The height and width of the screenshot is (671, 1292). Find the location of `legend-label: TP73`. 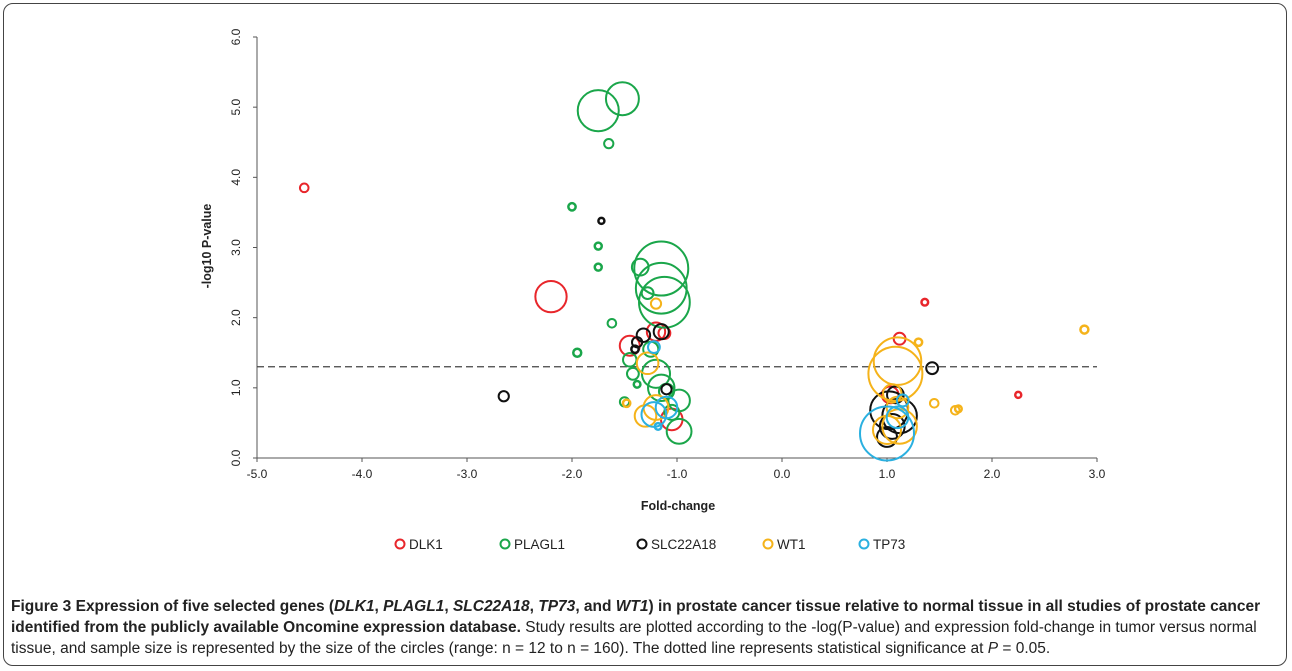

legend-label: TP73 is located at coordinates (889, 544).